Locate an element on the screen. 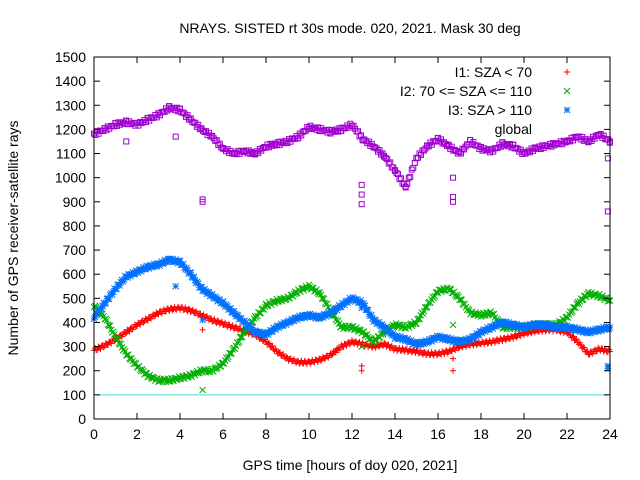 Image resolution: width=640 pixels, height=480 pixels. y-tick-label: 800 is located at coordinates (75, 226).